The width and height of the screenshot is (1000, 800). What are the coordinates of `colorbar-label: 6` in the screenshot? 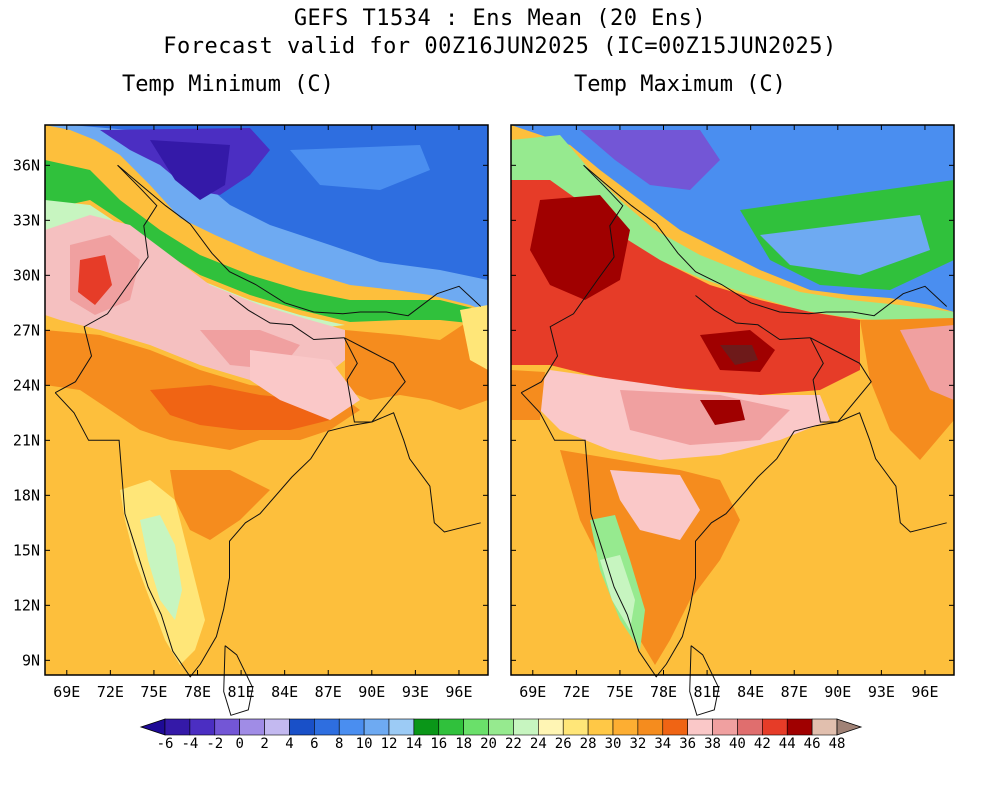 It's located at (314, 744).